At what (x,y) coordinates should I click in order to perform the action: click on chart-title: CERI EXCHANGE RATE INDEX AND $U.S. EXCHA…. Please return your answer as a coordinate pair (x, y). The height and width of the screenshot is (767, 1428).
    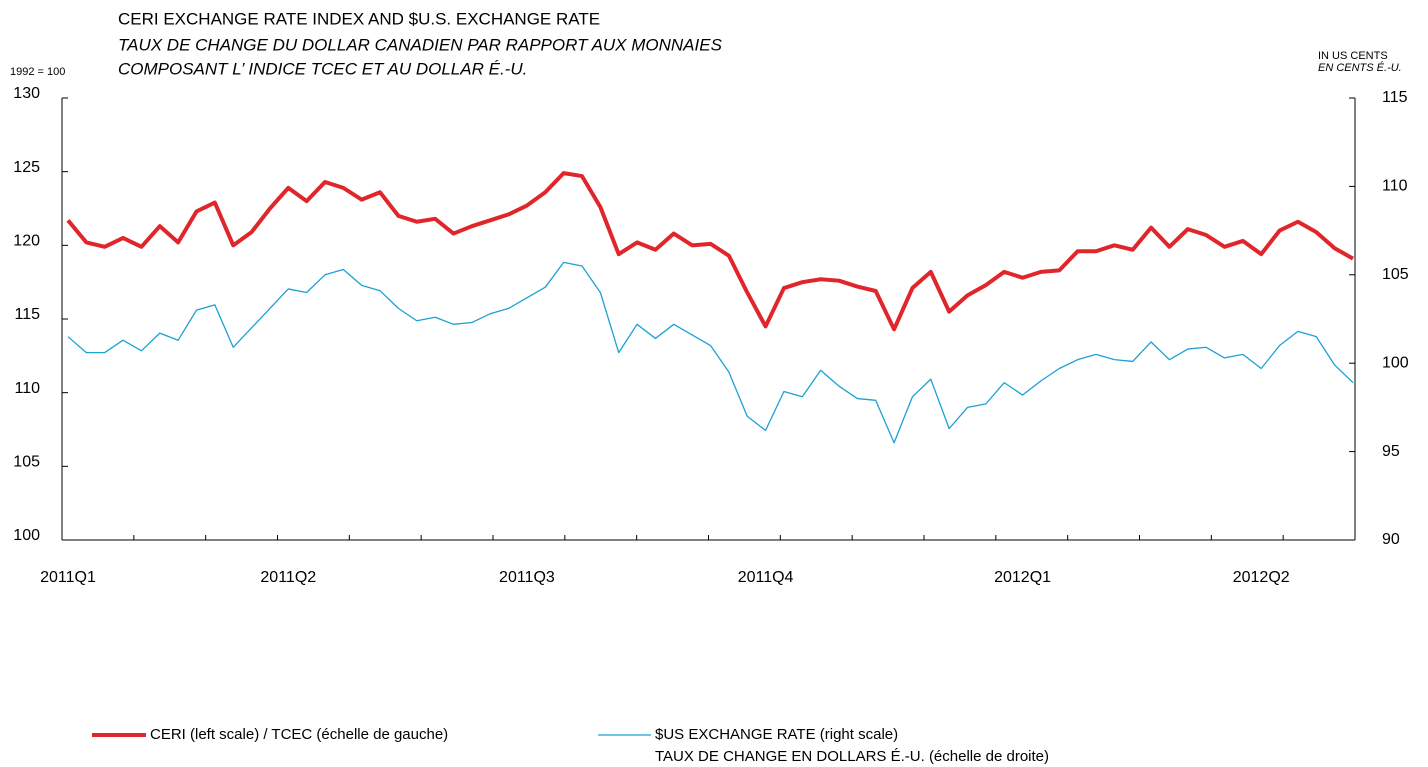
    Looking at the image, I should click on (359, 18).